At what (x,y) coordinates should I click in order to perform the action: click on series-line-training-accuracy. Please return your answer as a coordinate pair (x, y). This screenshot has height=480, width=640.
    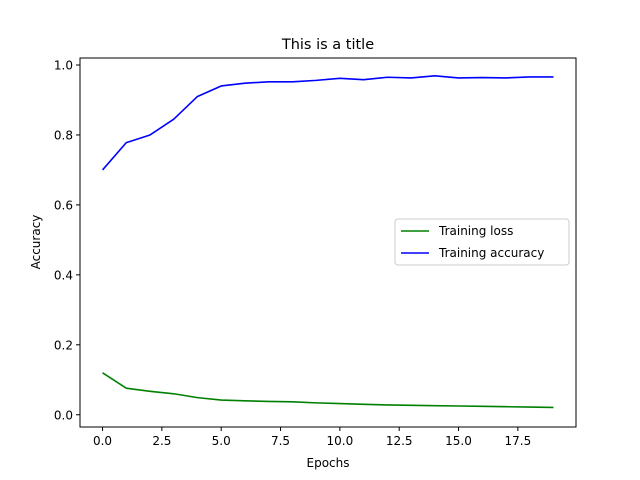
    Looking at the image, I should click on (327, 123).